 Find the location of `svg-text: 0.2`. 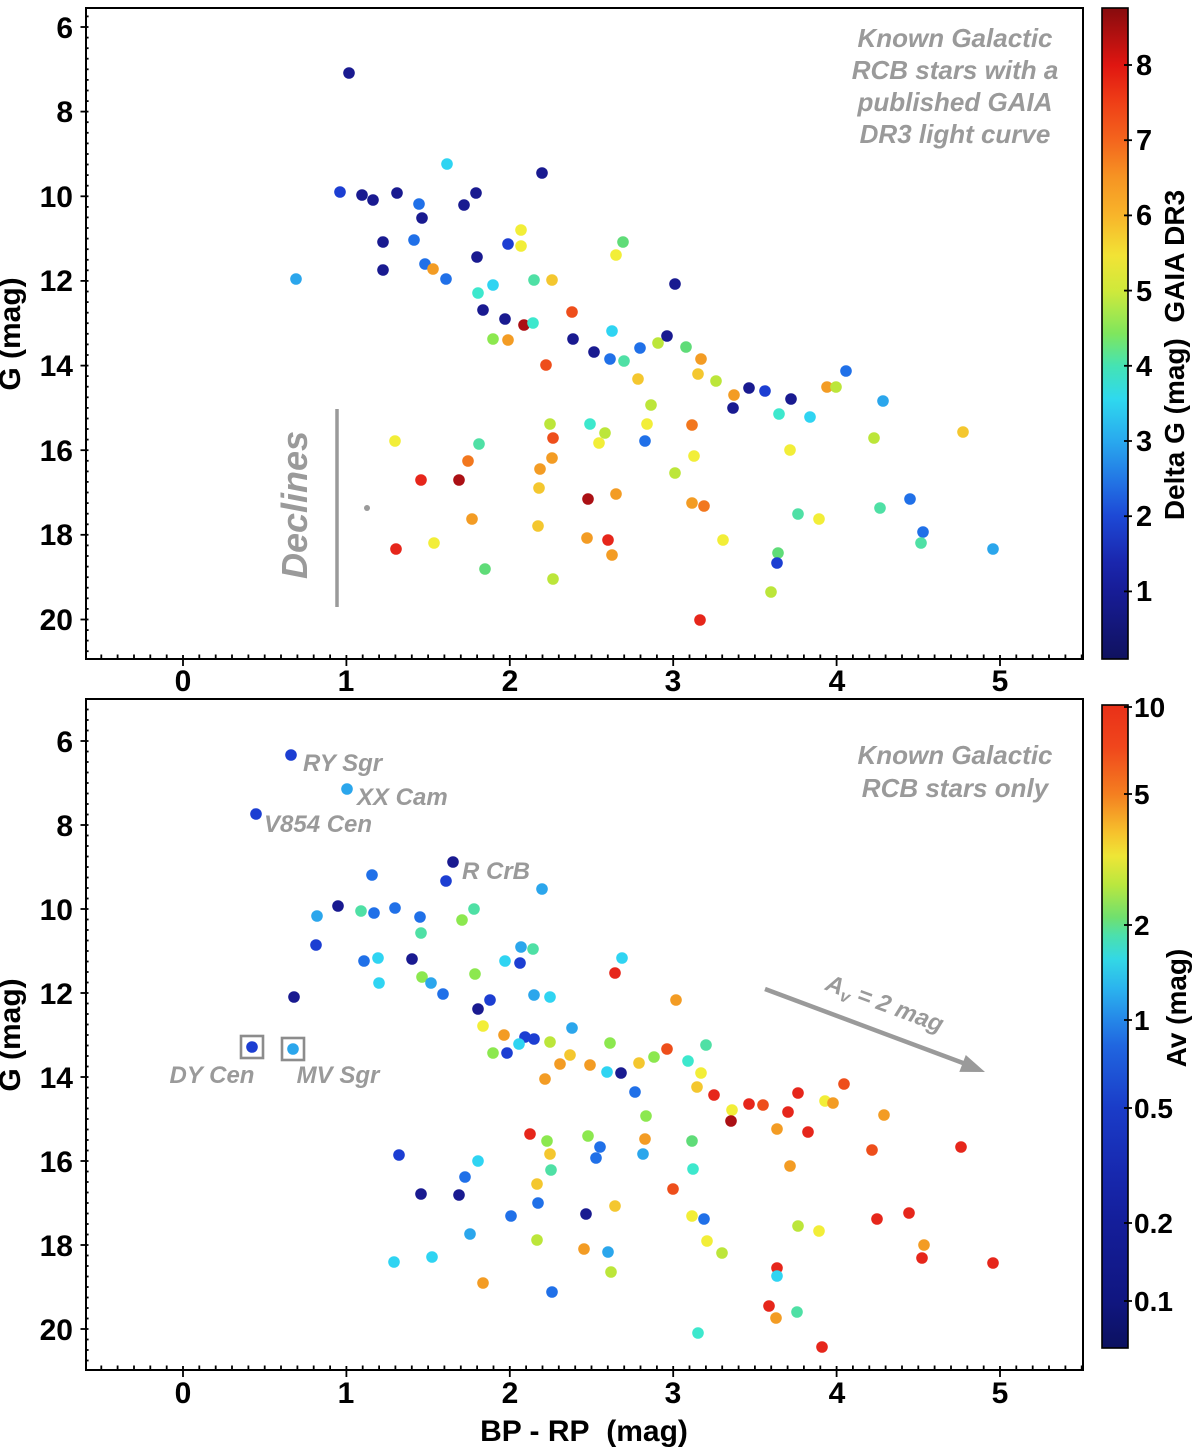

svg-text: 0.2 is located at coordinates (1153, 1223).